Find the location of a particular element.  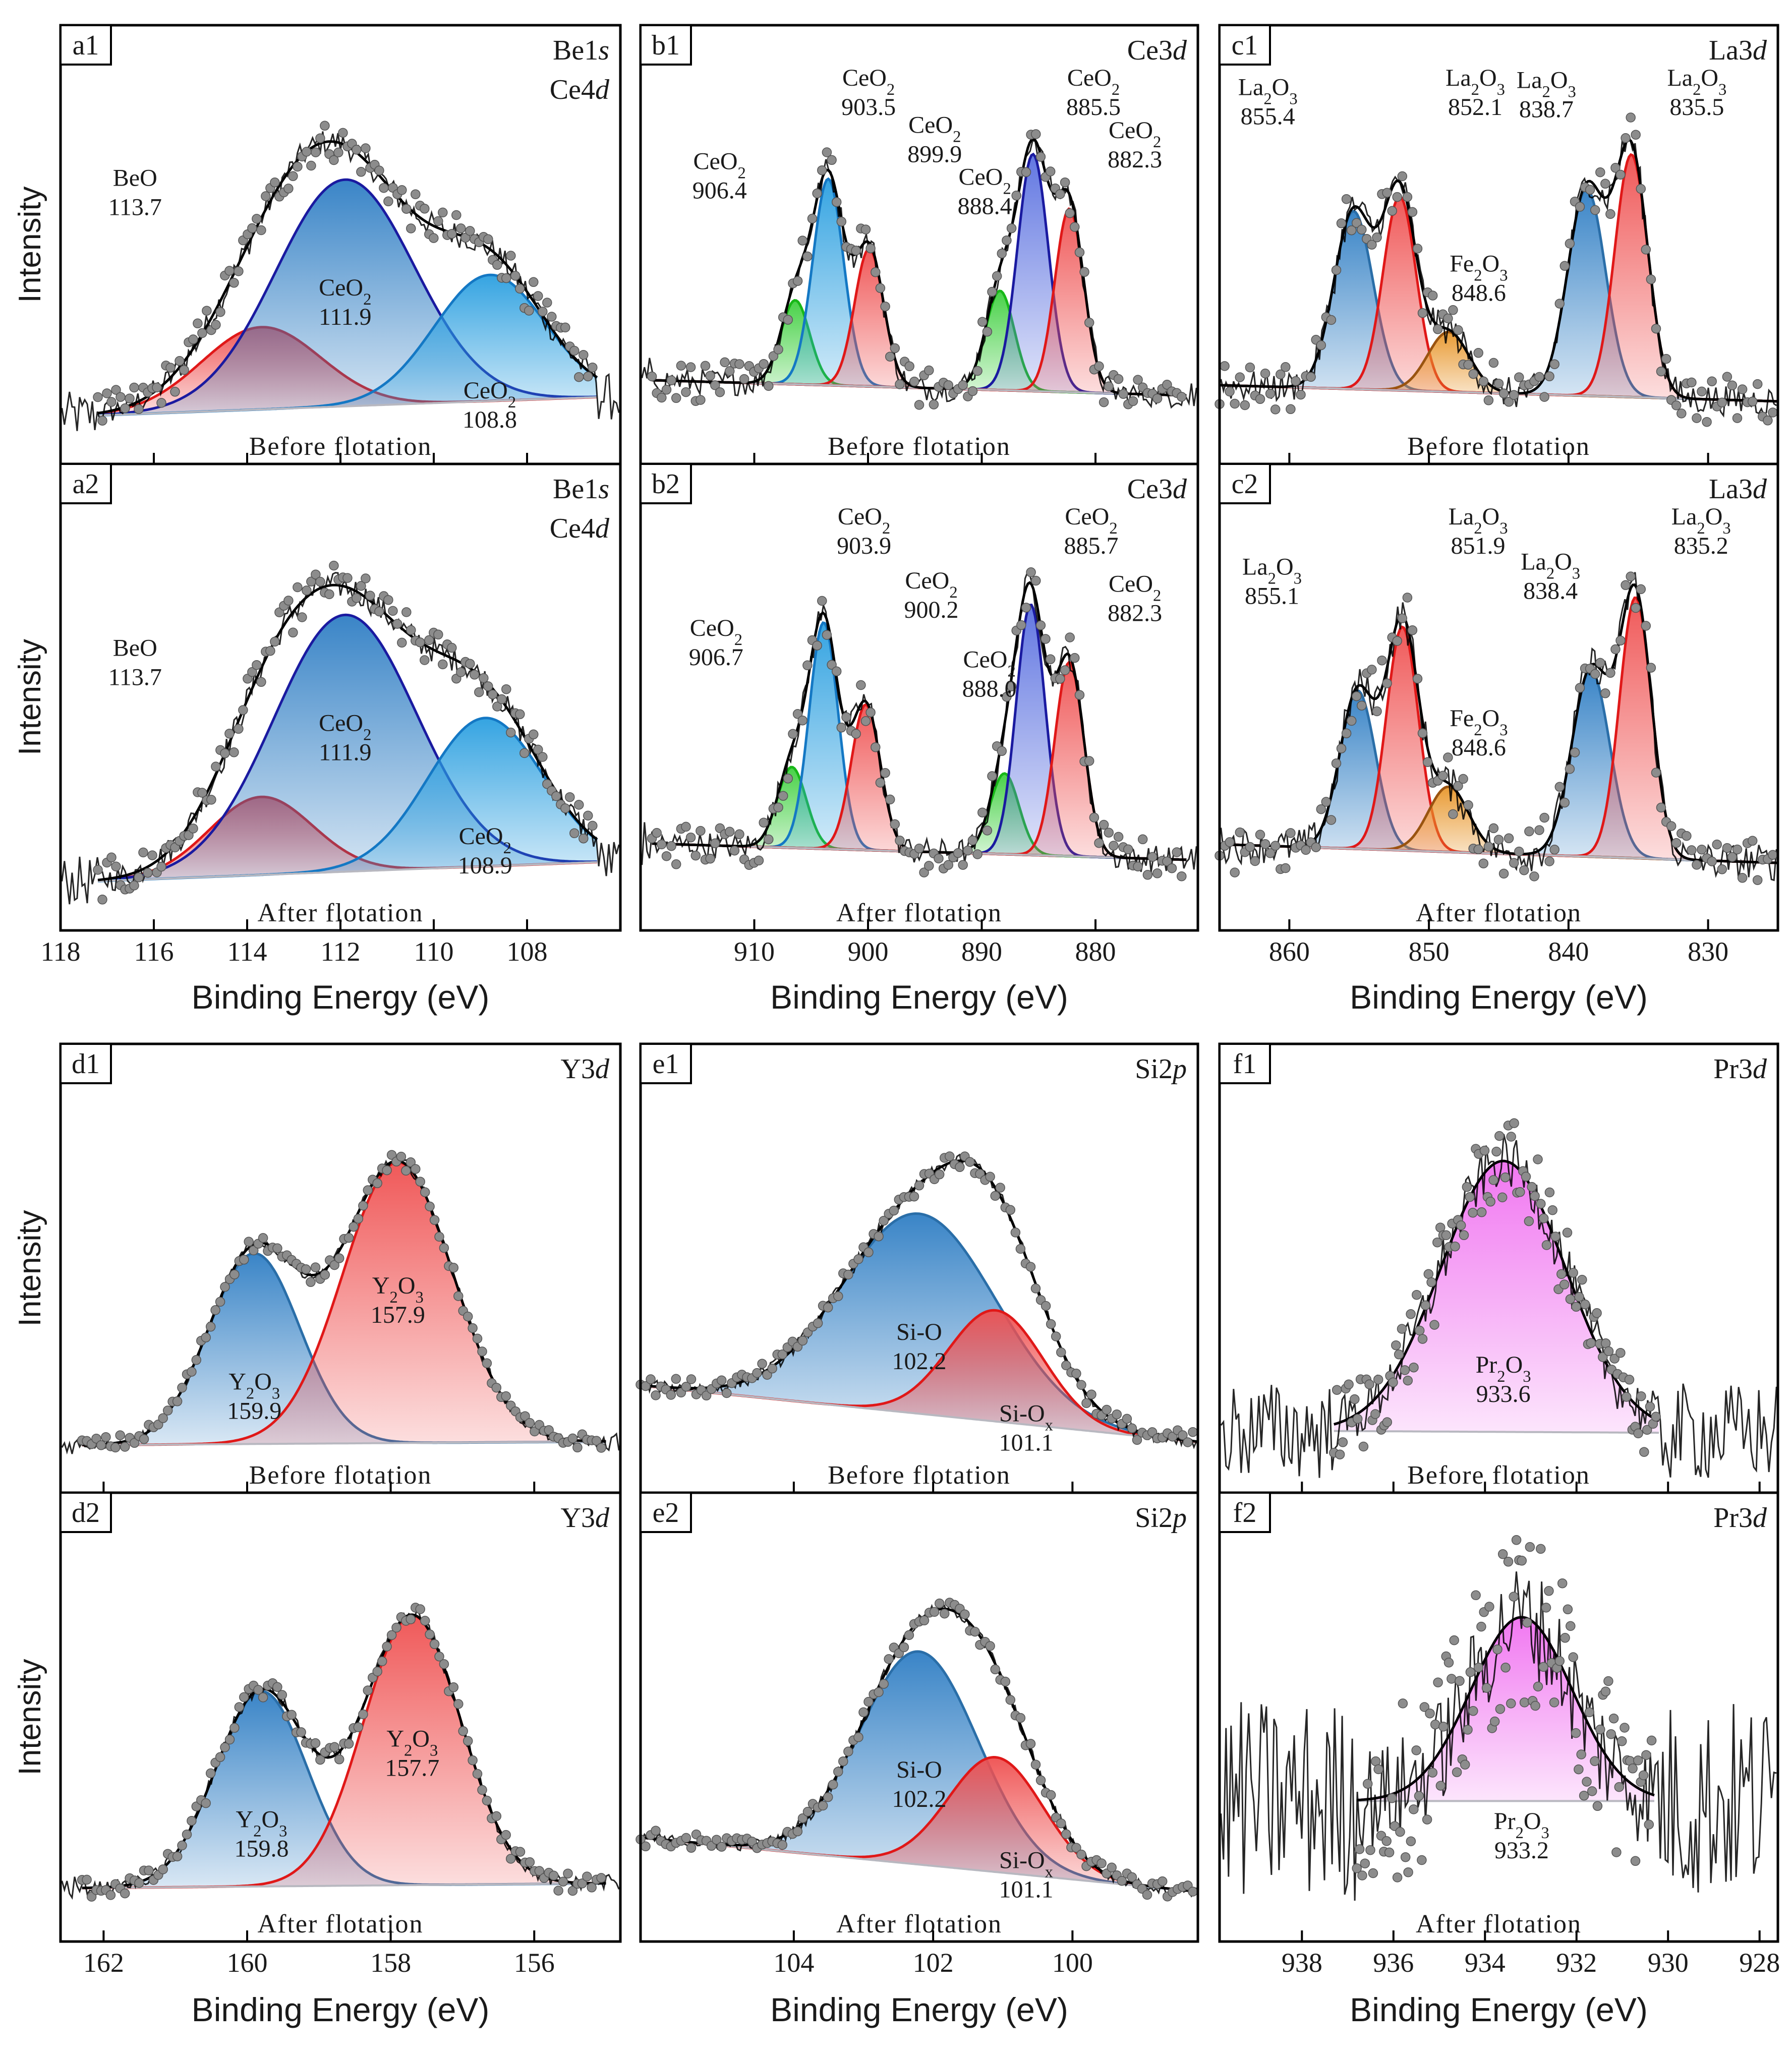

panel-title: Be1s is located at coordinates (581, 50).